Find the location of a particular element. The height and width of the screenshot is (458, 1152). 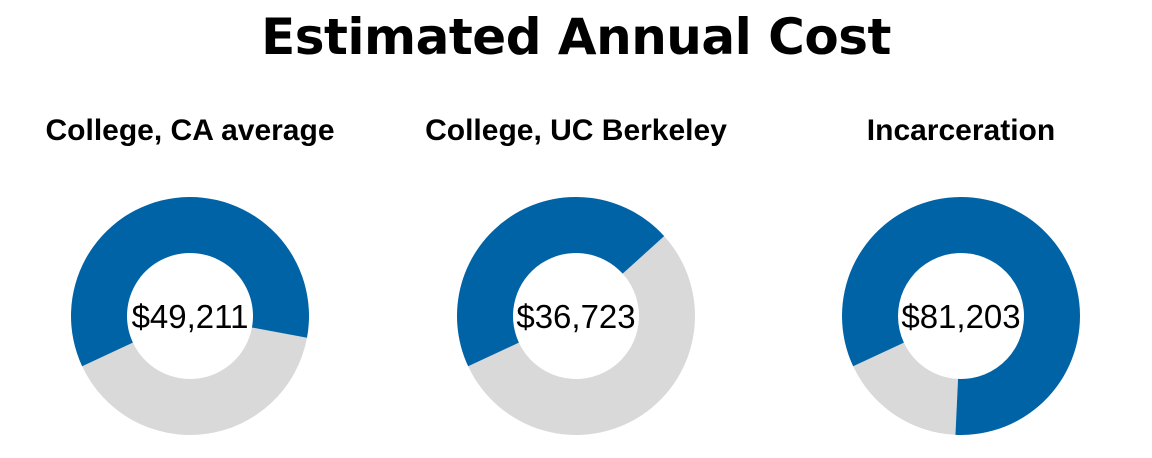

panel-title: College, CA average is located at coordinates (190, 130).